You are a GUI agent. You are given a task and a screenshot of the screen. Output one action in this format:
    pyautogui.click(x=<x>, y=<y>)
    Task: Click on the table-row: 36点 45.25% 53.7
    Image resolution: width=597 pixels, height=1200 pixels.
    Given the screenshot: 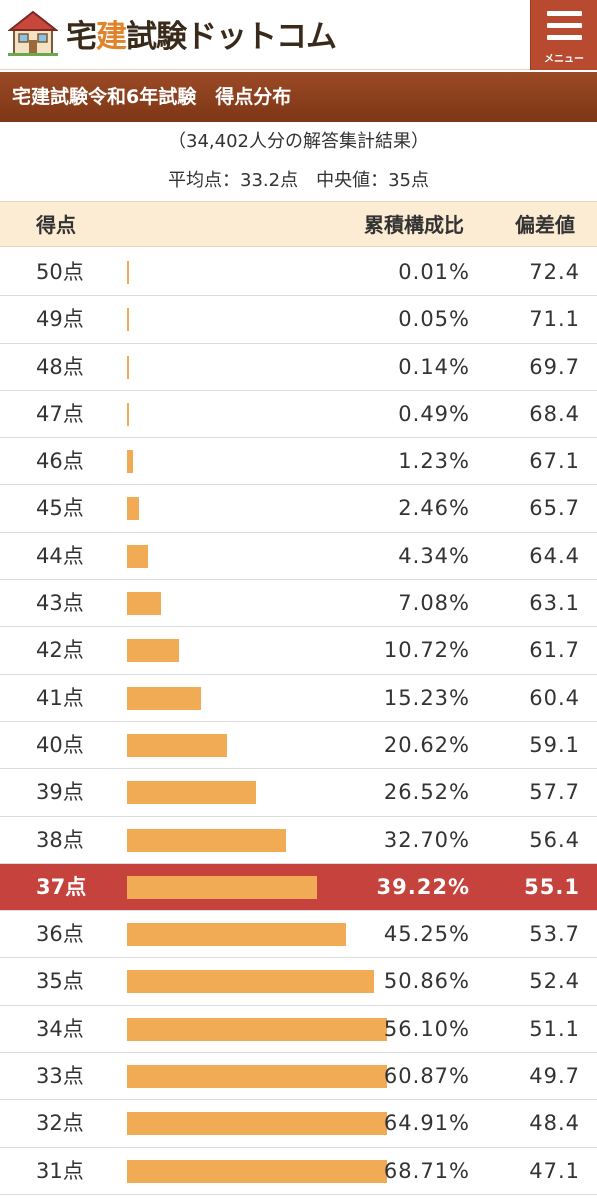 What is the action you would take?
    pyautogui.click(x=298, y=935)
    